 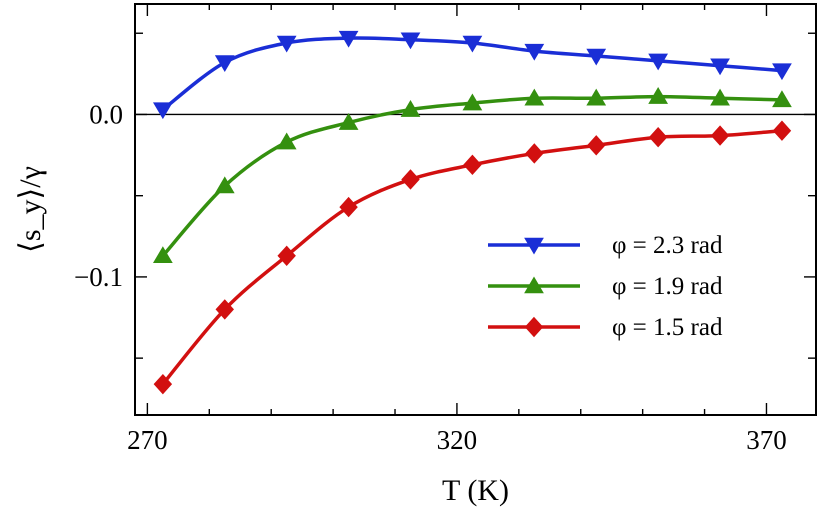 What do you see at coordinates (667, 245) in the screenshot?
I see `legend-label: φ = 2.3 rad` at bounding box center [667, 245].